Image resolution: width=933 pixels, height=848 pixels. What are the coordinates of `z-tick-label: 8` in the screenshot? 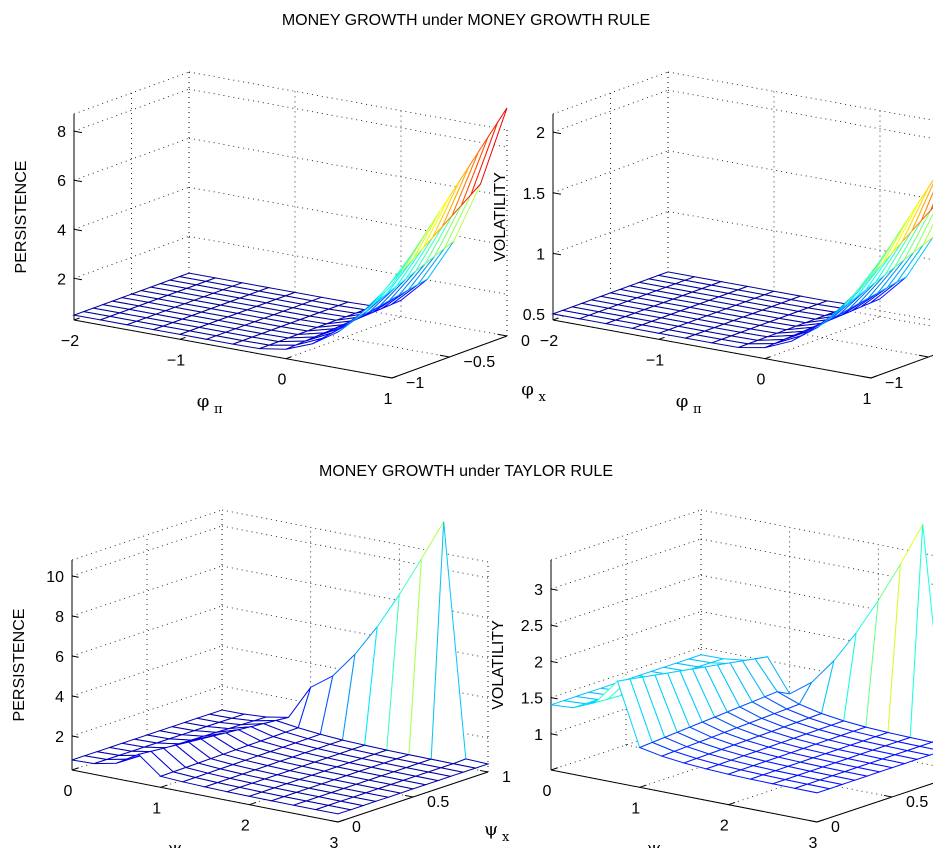 It's located at (59, 617).